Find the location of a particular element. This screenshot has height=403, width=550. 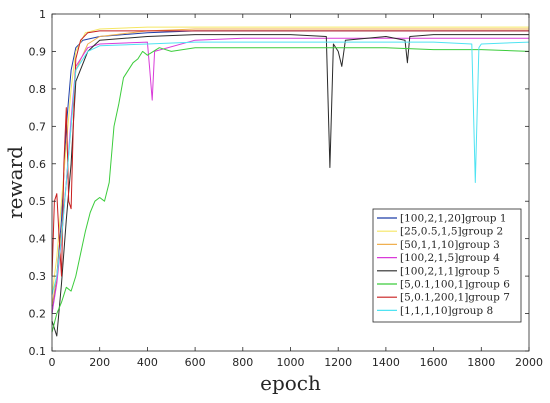

x-axis-title: epoch is located at coordinates (290, 383).